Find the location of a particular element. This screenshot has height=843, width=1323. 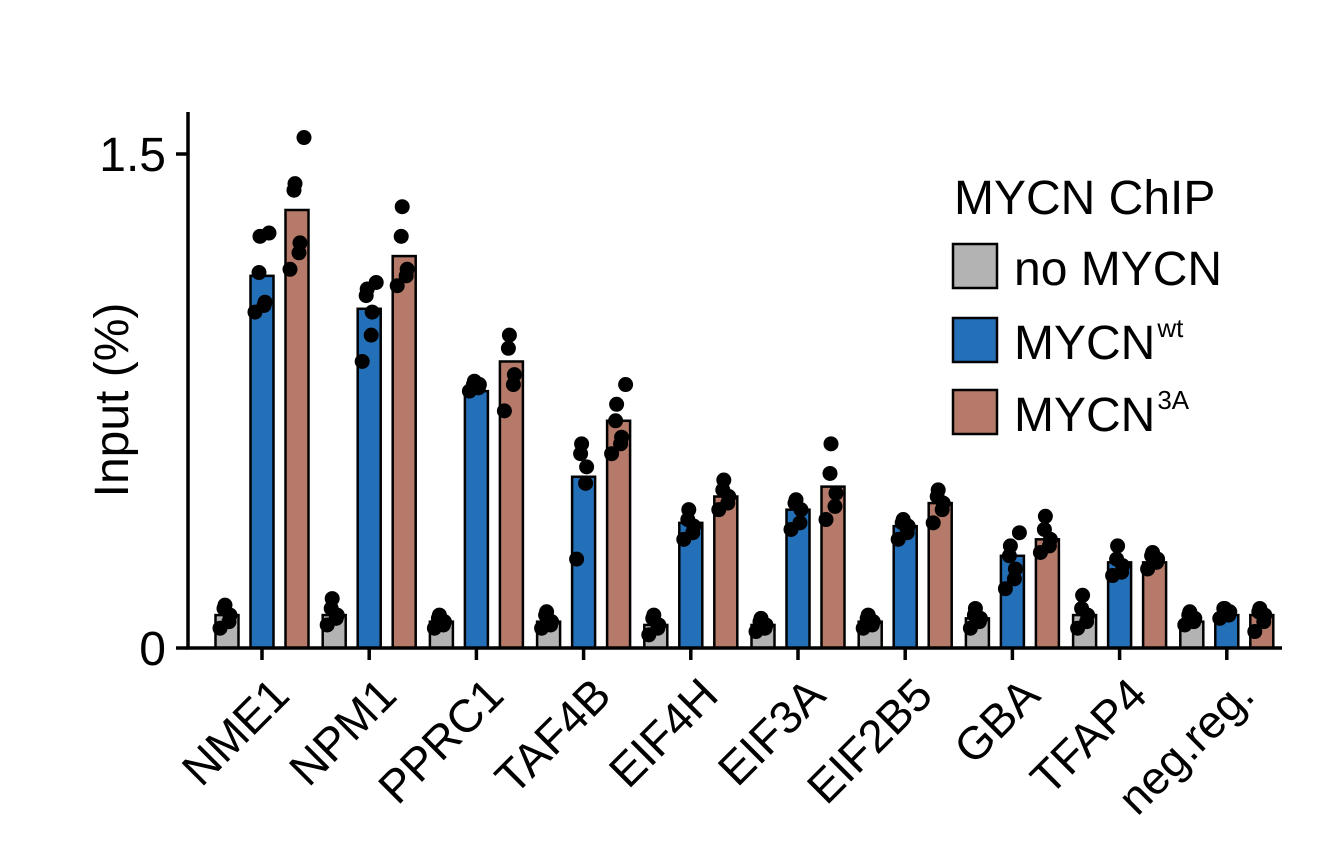

x-tick-label: EIF4H is located at coordinates (663, 732).